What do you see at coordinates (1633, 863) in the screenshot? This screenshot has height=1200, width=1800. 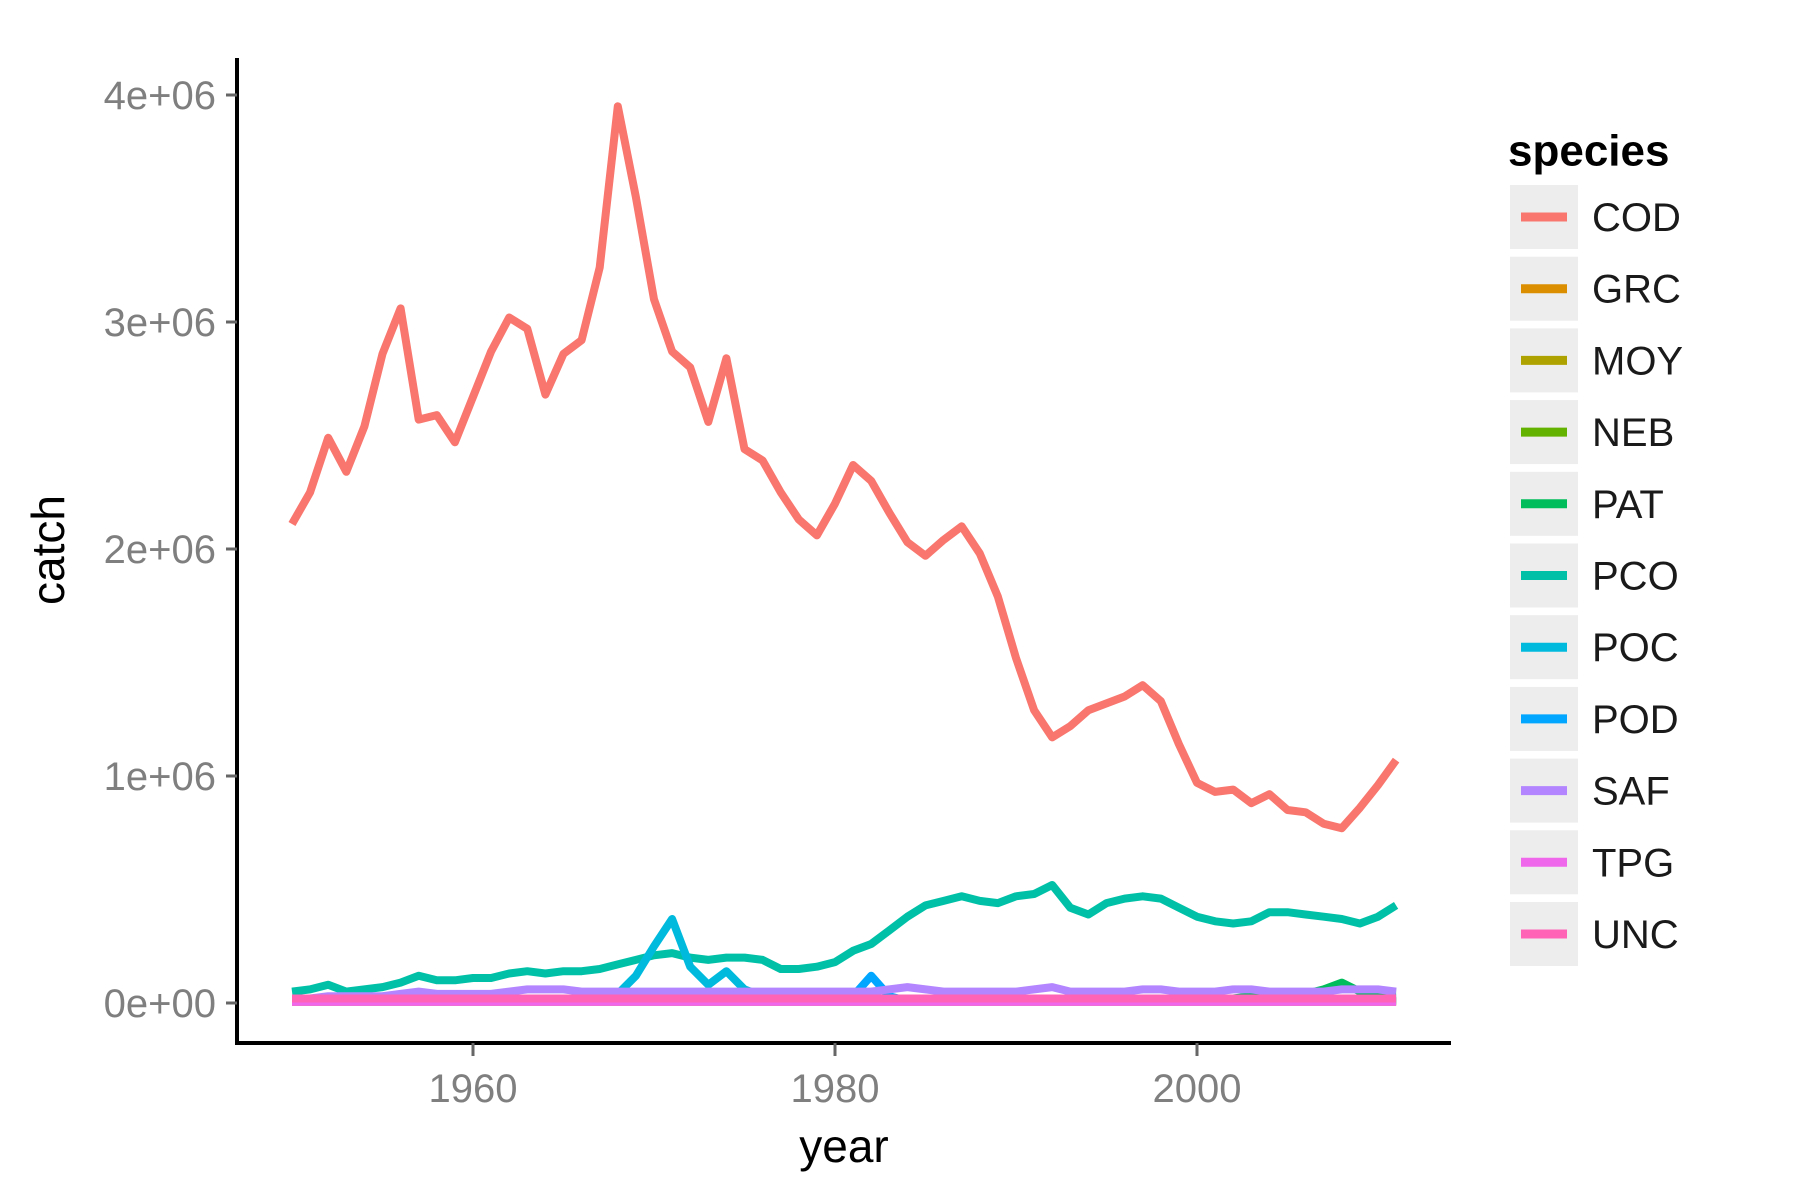 I see `legend-label-TPG: TPG` at bounding box center [1633, 863].